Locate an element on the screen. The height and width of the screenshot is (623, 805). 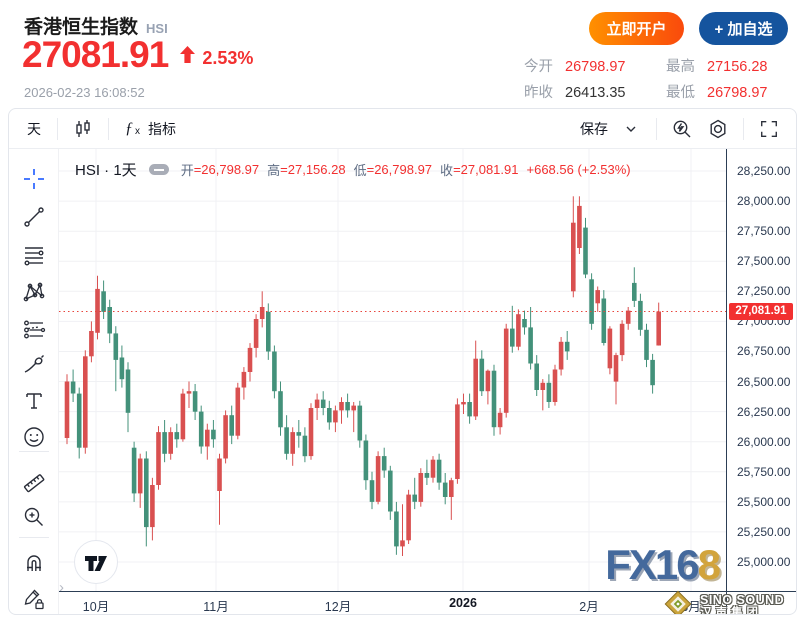
add-watchlist-button: + 加自选 is located at coordinates (743, 28).